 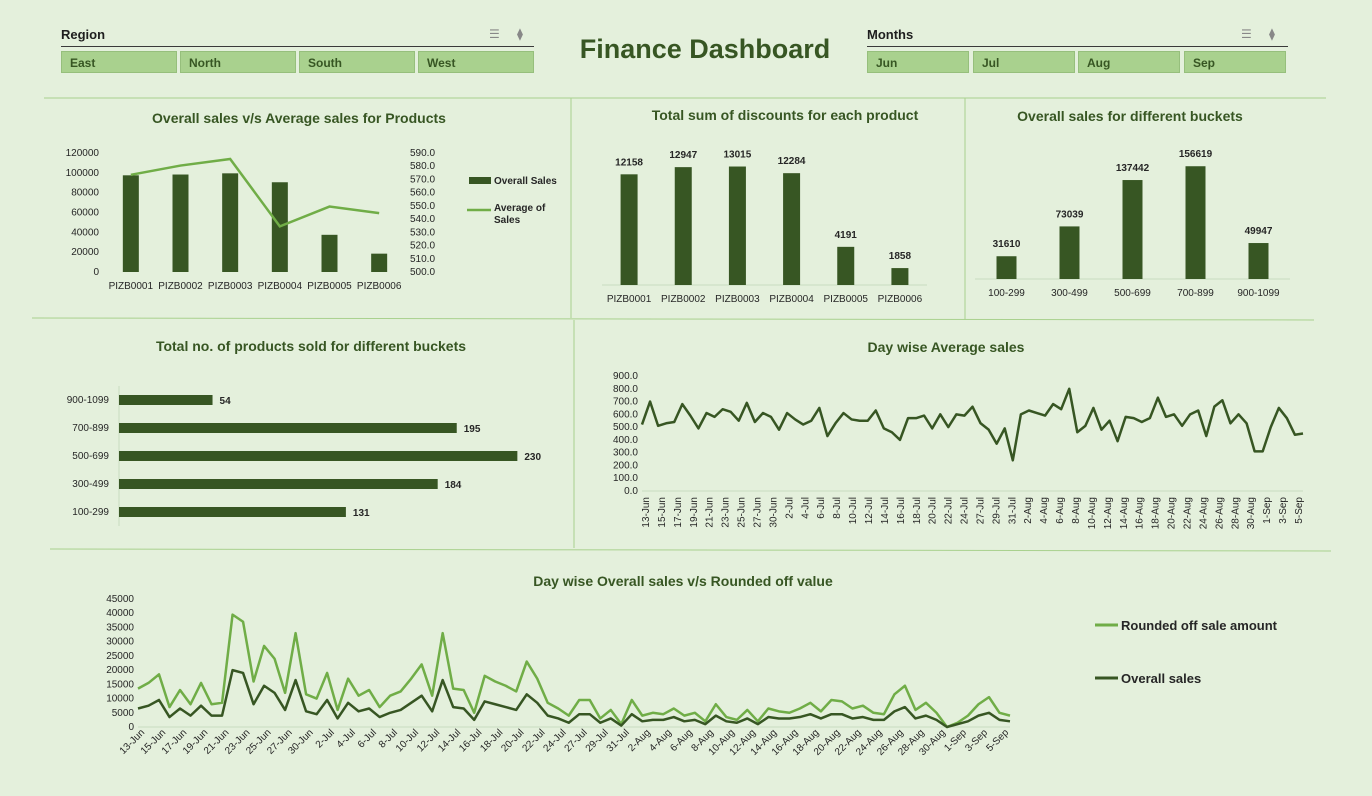 I want to click on series-line-average-sales, so click(x=972, y=424).